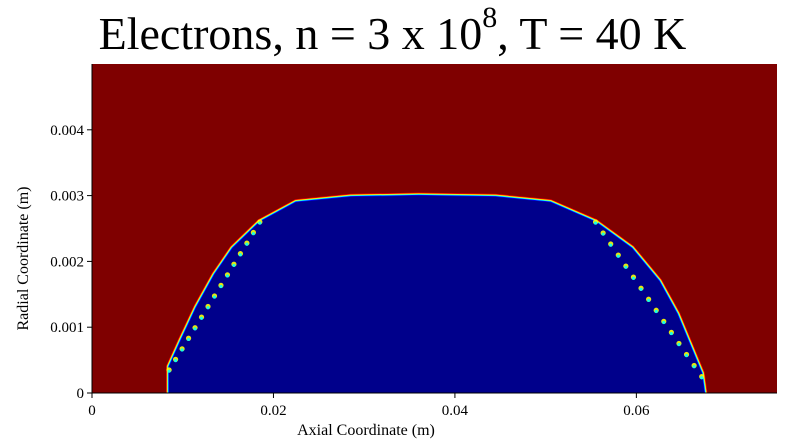 The height and width of the screenshot is (441, 785). What do you see at coordinates (67, 197) in the screenshot?
I see `y-tick-label: 0.003` at bounding box center [67, 197].